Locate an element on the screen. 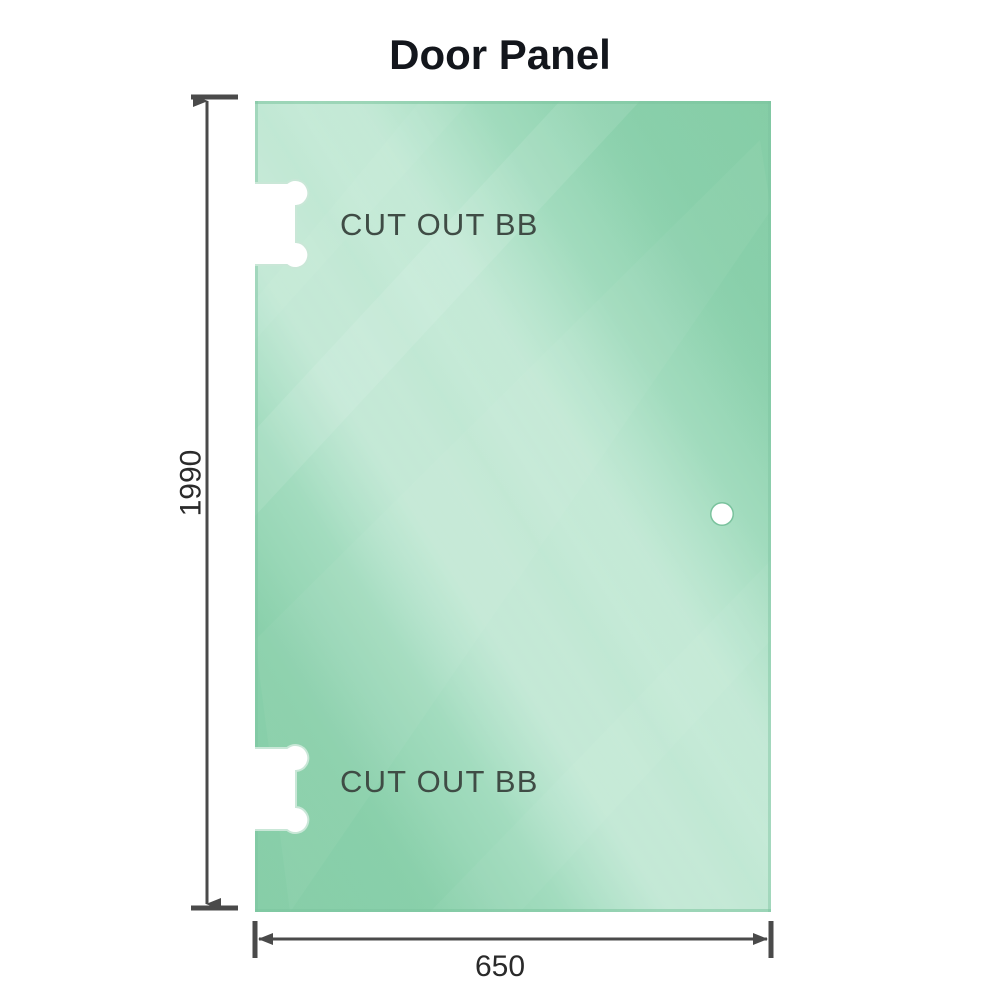  handle-hole is located at coordinates (722, 514).